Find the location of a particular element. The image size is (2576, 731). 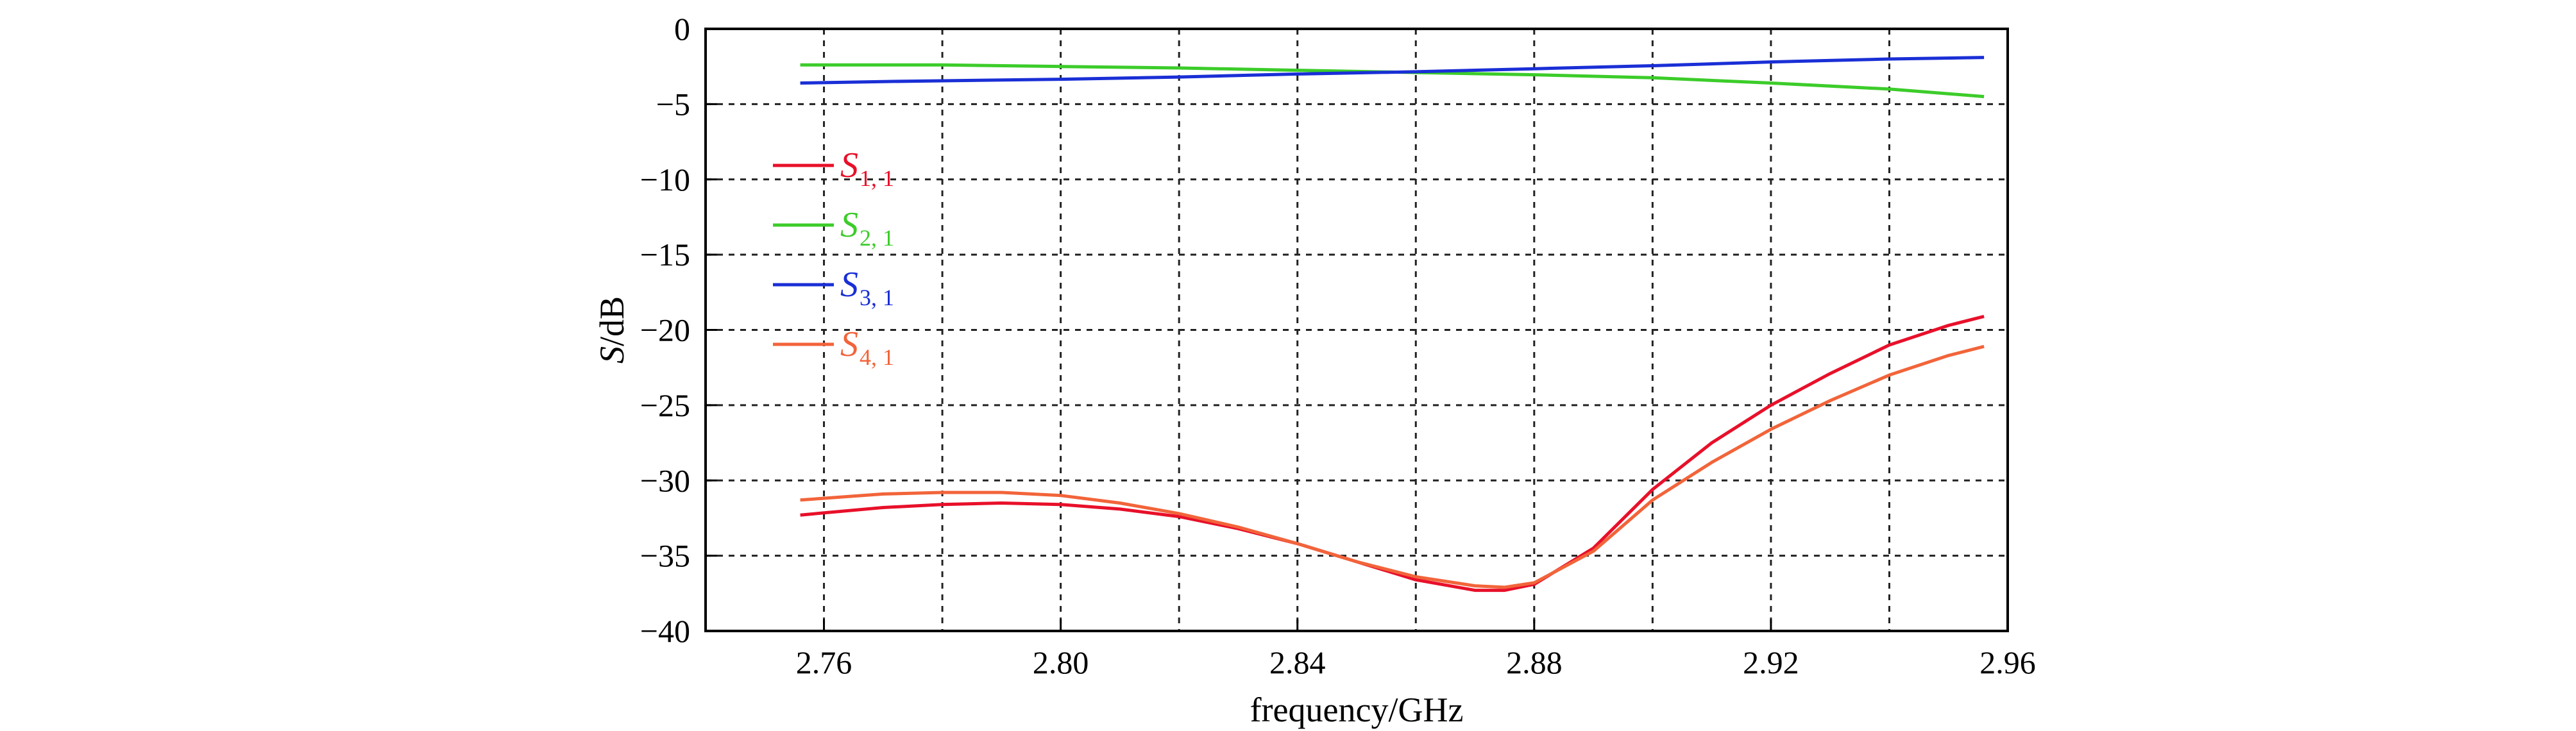

y-tick-label: −20 is located at coordinates (665, 330).